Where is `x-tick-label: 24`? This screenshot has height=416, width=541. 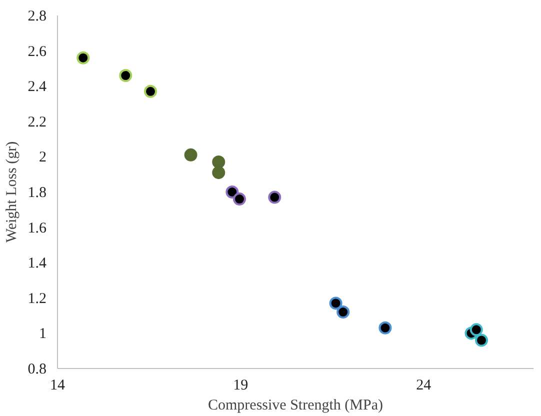
x-tick-label: 24 is located at coordinates (424, 386).